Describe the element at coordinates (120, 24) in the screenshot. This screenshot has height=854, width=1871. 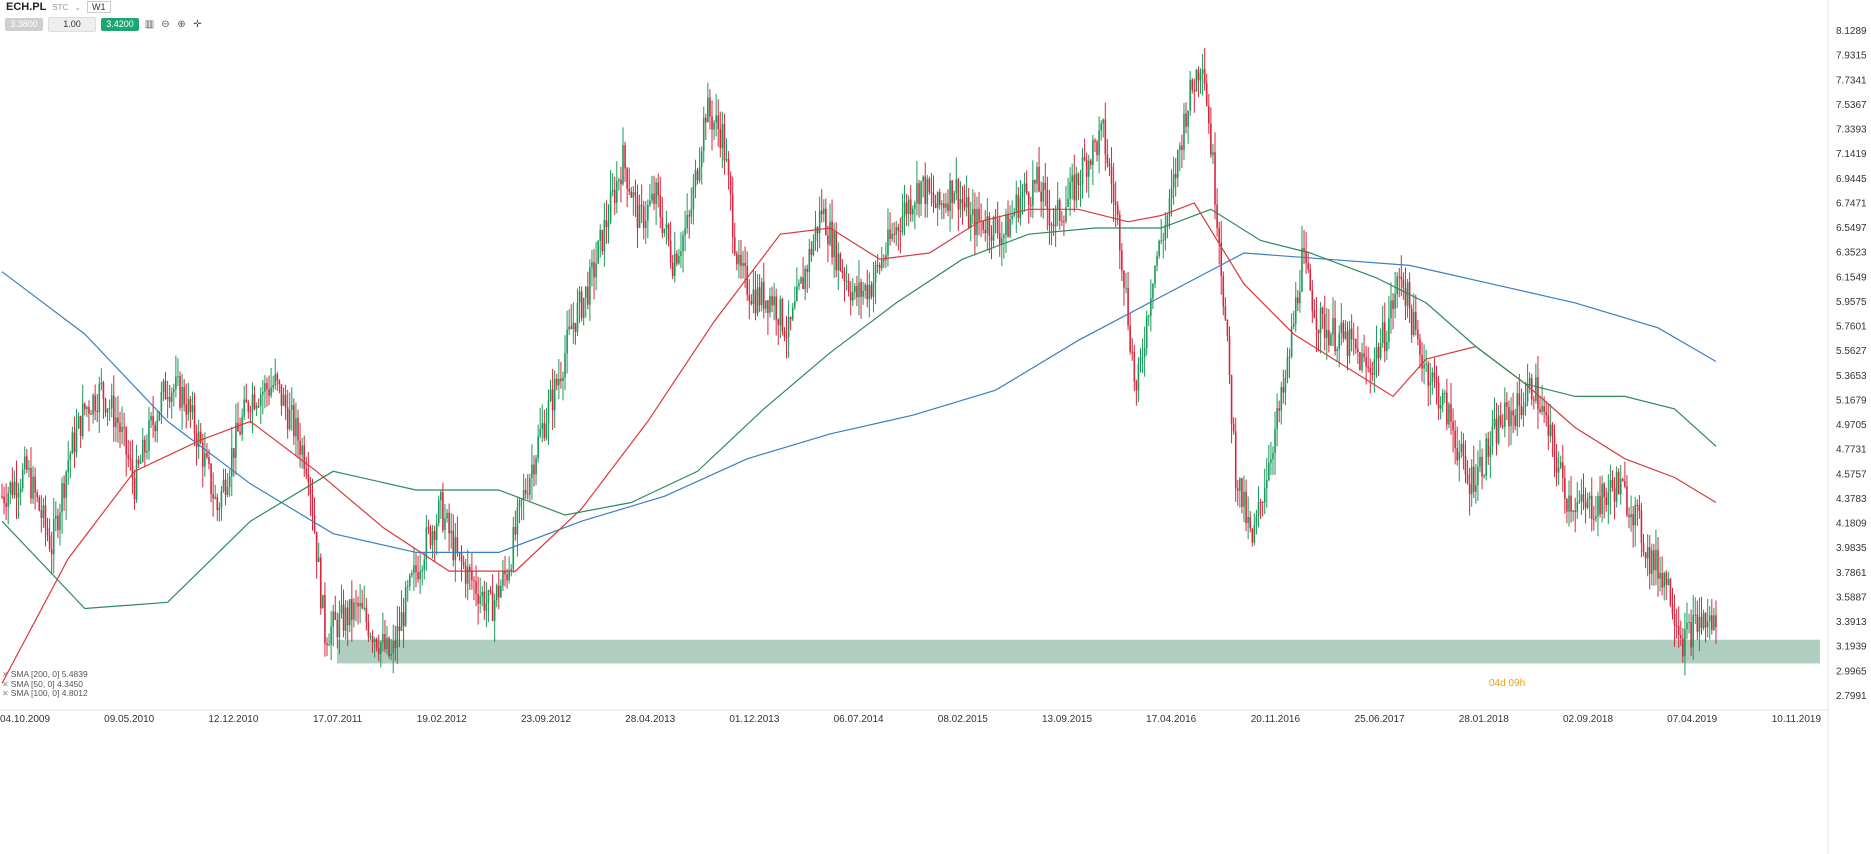
I see `buy-price-button: 3.4200` at that location.